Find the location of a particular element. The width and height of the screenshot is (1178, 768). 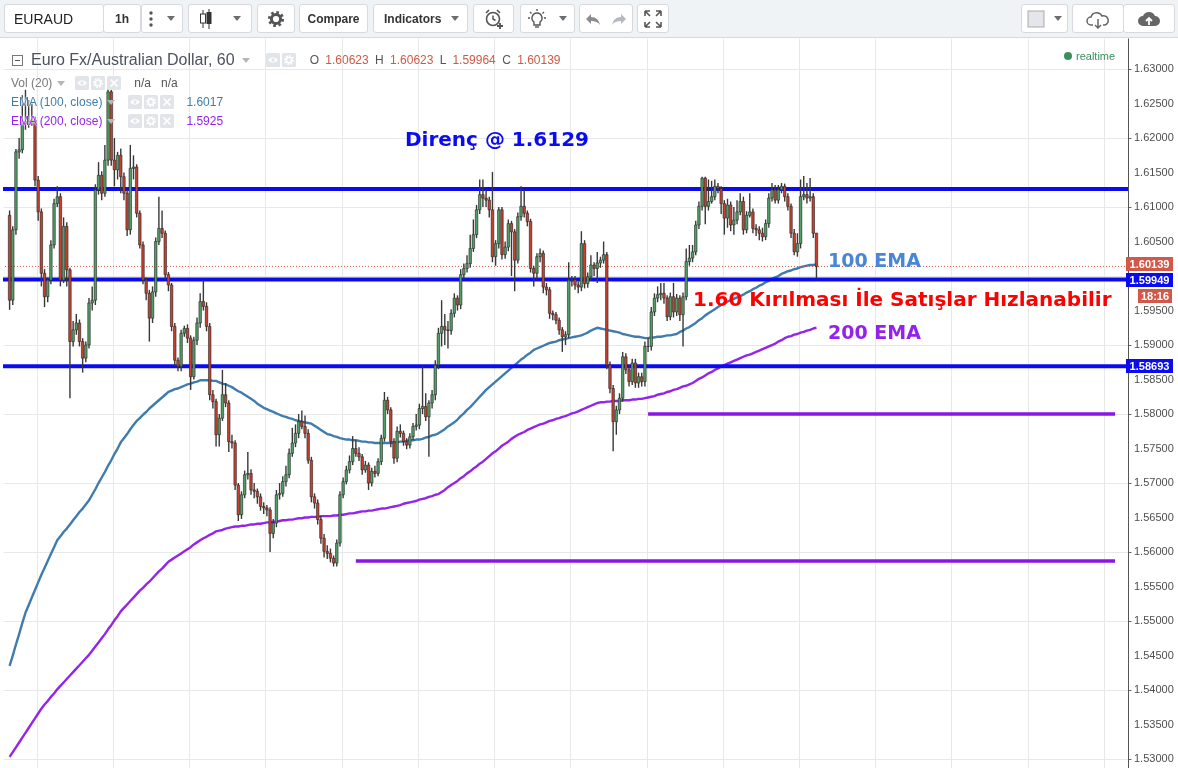

annotation: Vol (20) is located at coordinates (32, 83).